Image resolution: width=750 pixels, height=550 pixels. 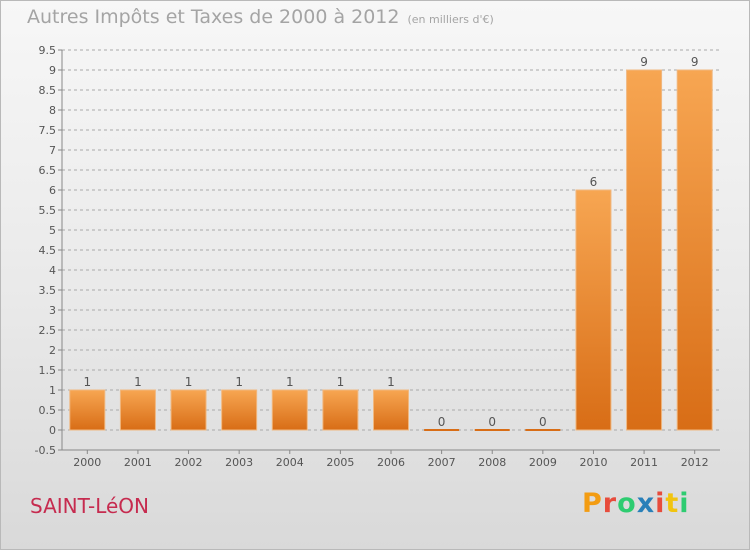 What do you see at coordinates (52, 430) in the screenshot?
I see `y-tick-label: 0` at bounding box center [52, 430].